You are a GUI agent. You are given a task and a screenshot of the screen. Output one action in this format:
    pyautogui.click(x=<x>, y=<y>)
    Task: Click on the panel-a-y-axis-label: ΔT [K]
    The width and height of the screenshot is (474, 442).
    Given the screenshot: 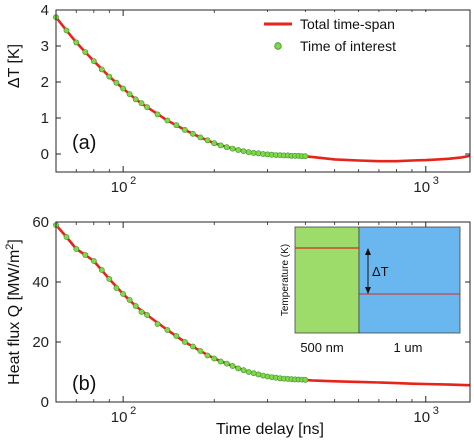 What is the action you would take?
    pyautogui.click(x=14, y=66)
    